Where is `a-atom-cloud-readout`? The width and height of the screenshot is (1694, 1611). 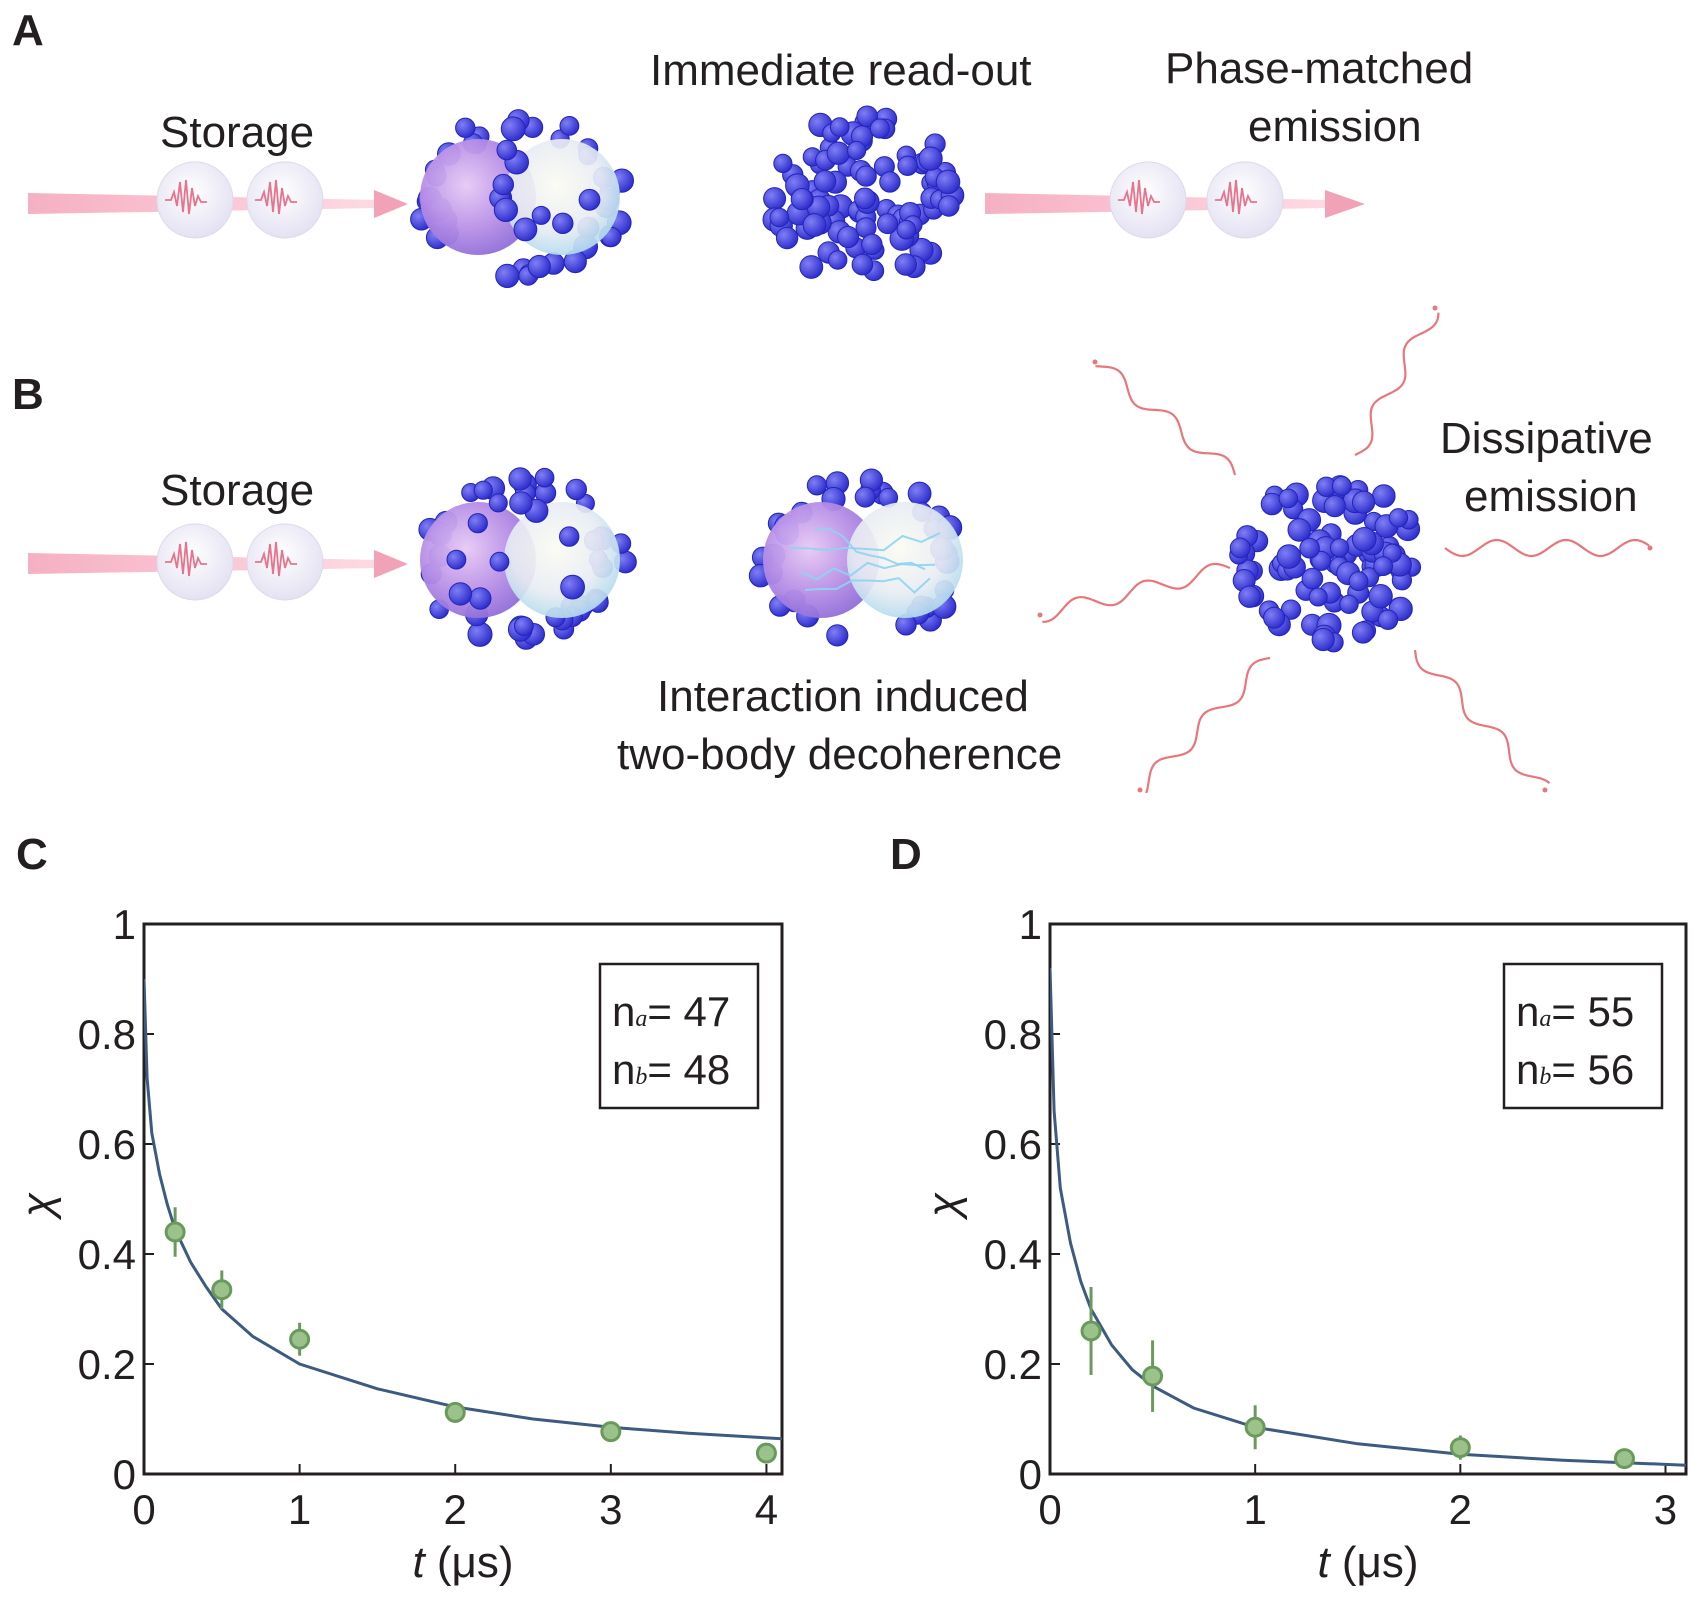
a-atom-cloud-readout is located at coordinates (863, 193).